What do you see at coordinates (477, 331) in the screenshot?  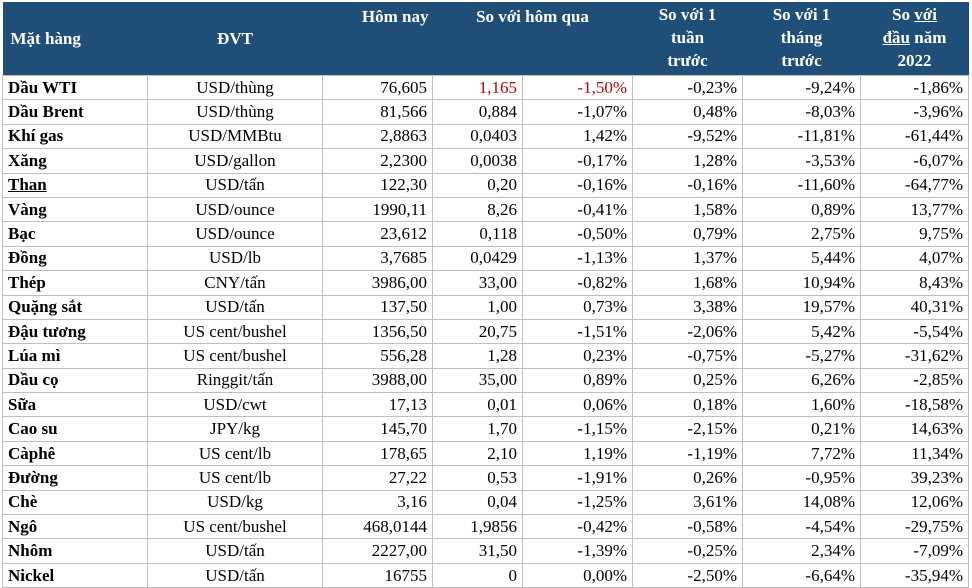 I see `change-abs: 20,75` at bounding box center [477, 331].